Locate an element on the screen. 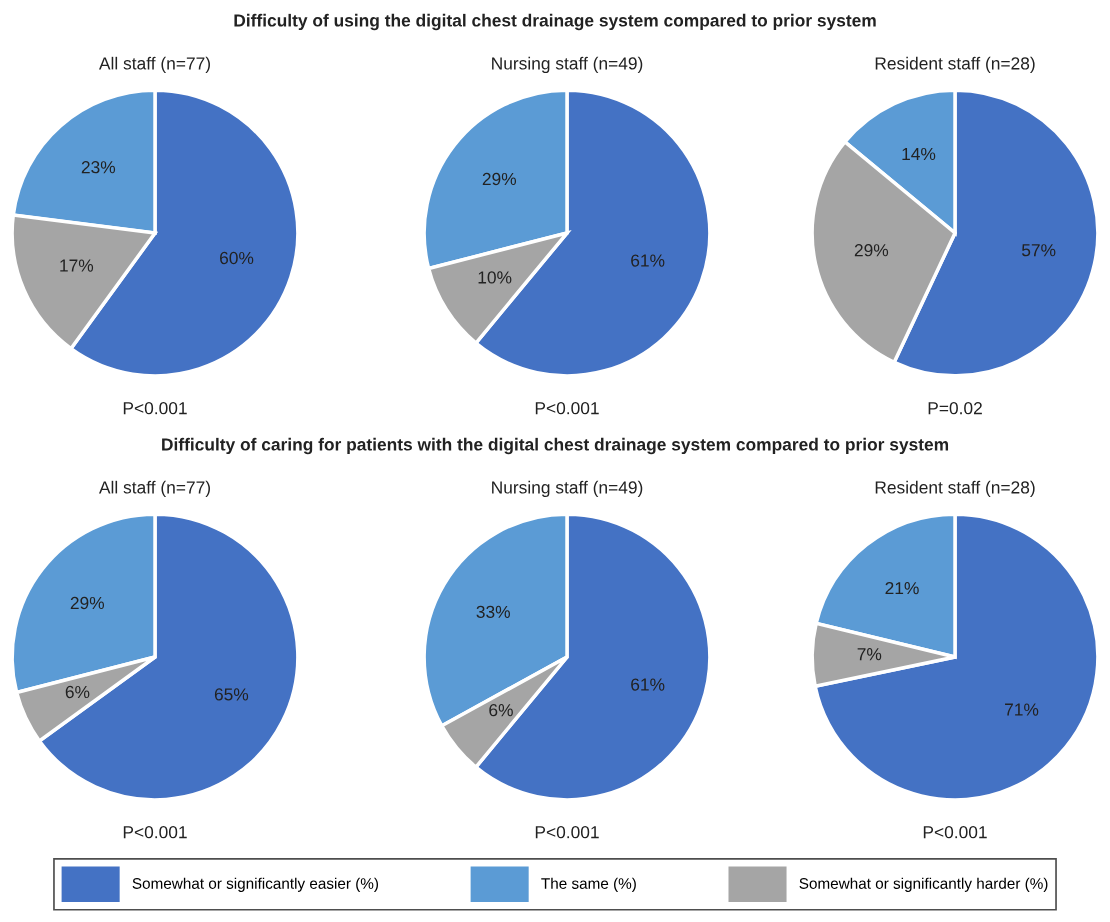  data-label: 10% is located at coordinates (495, 277).